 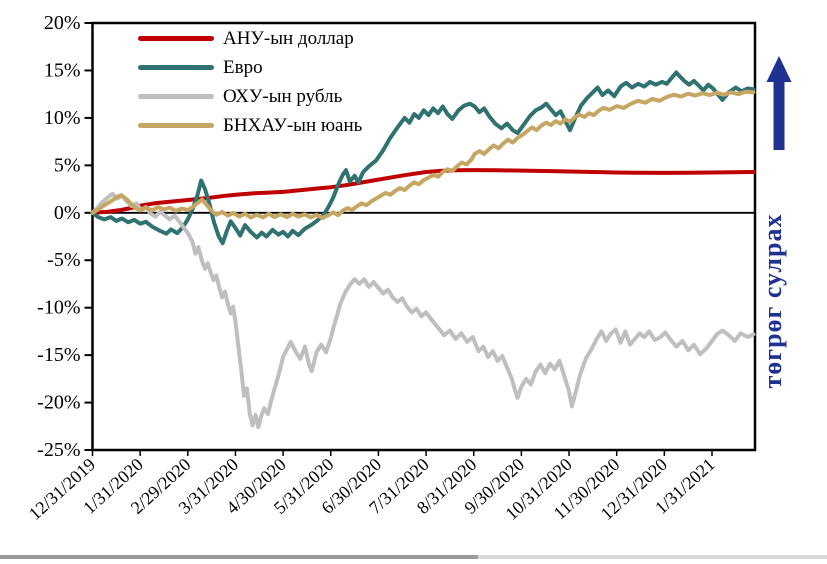 I want to click on y-tick-label: 15%, so click(x=62, y=70).